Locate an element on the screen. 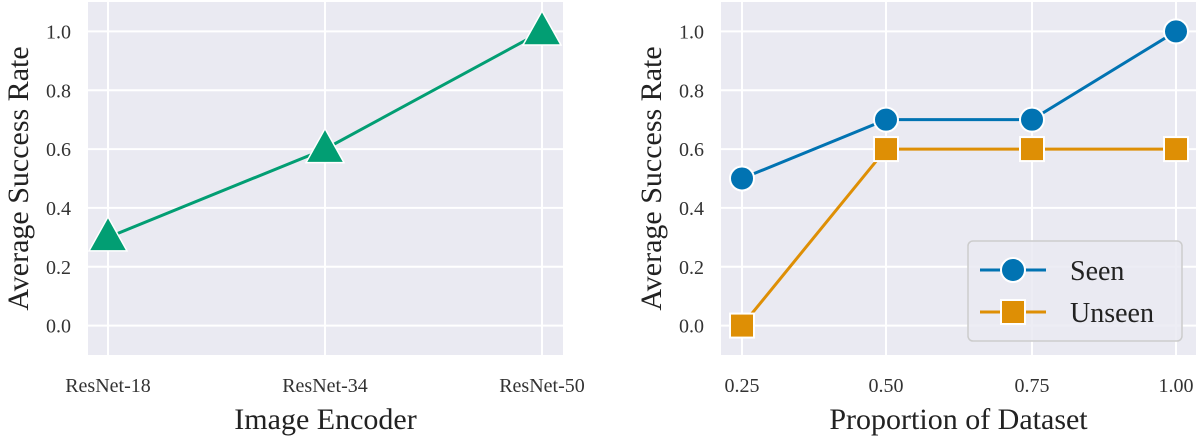  x-tick-label: ResNet-34 is located at coordinates (325, 386).